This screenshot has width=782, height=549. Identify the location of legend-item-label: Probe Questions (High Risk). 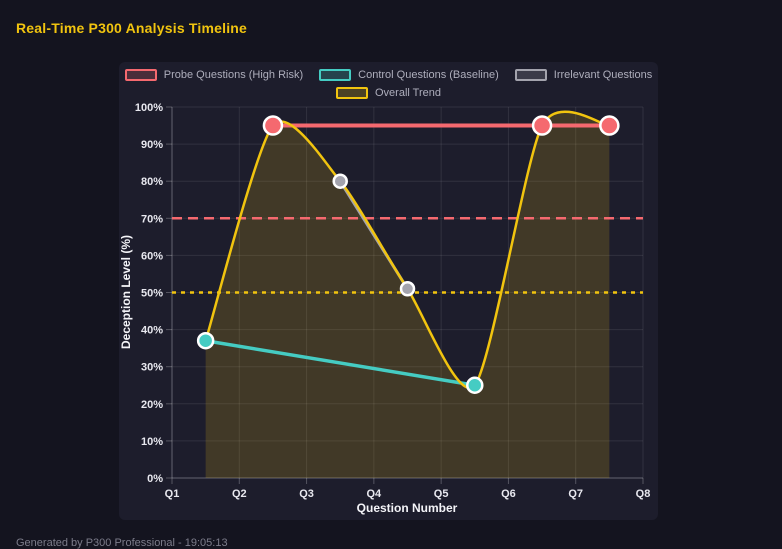
(233, 75).